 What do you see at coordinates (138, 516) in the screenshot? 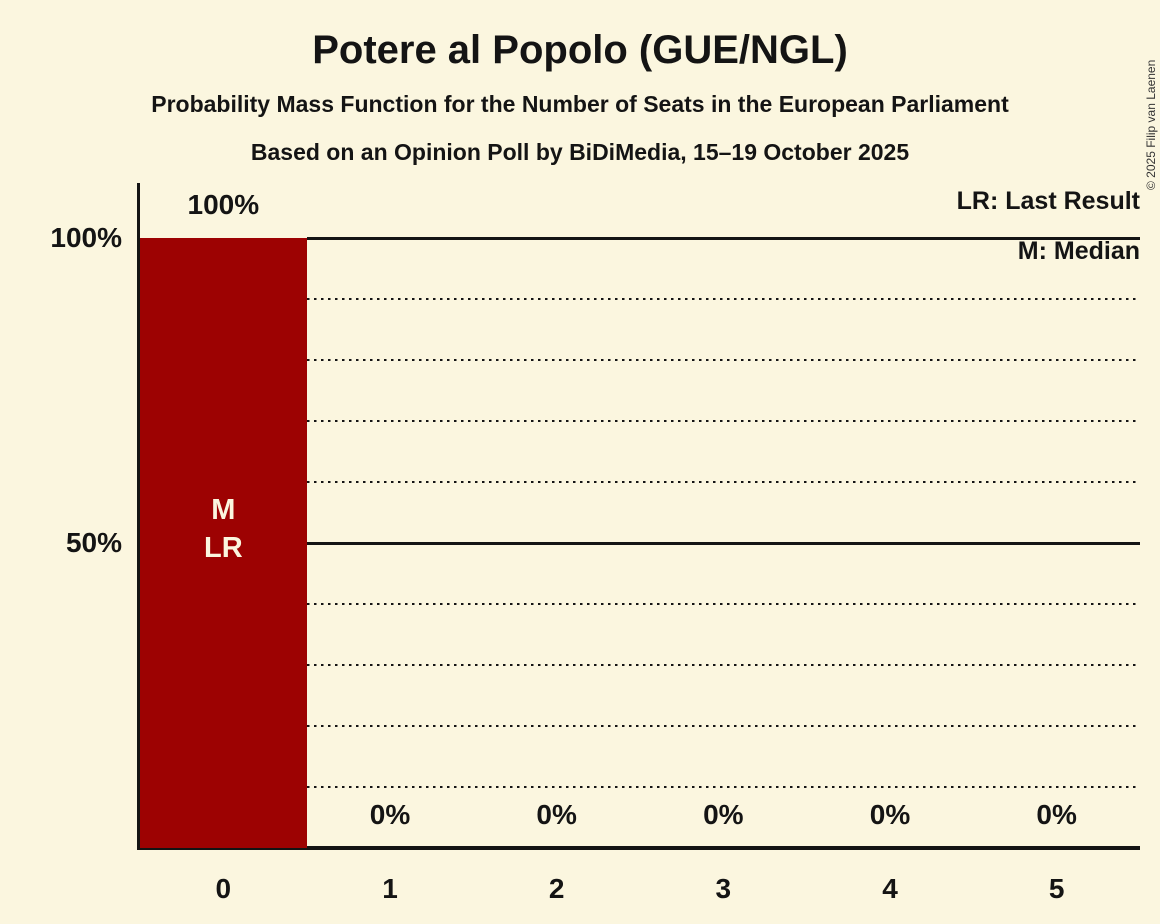
I see `y-axis` at bounding box center [138, 516].